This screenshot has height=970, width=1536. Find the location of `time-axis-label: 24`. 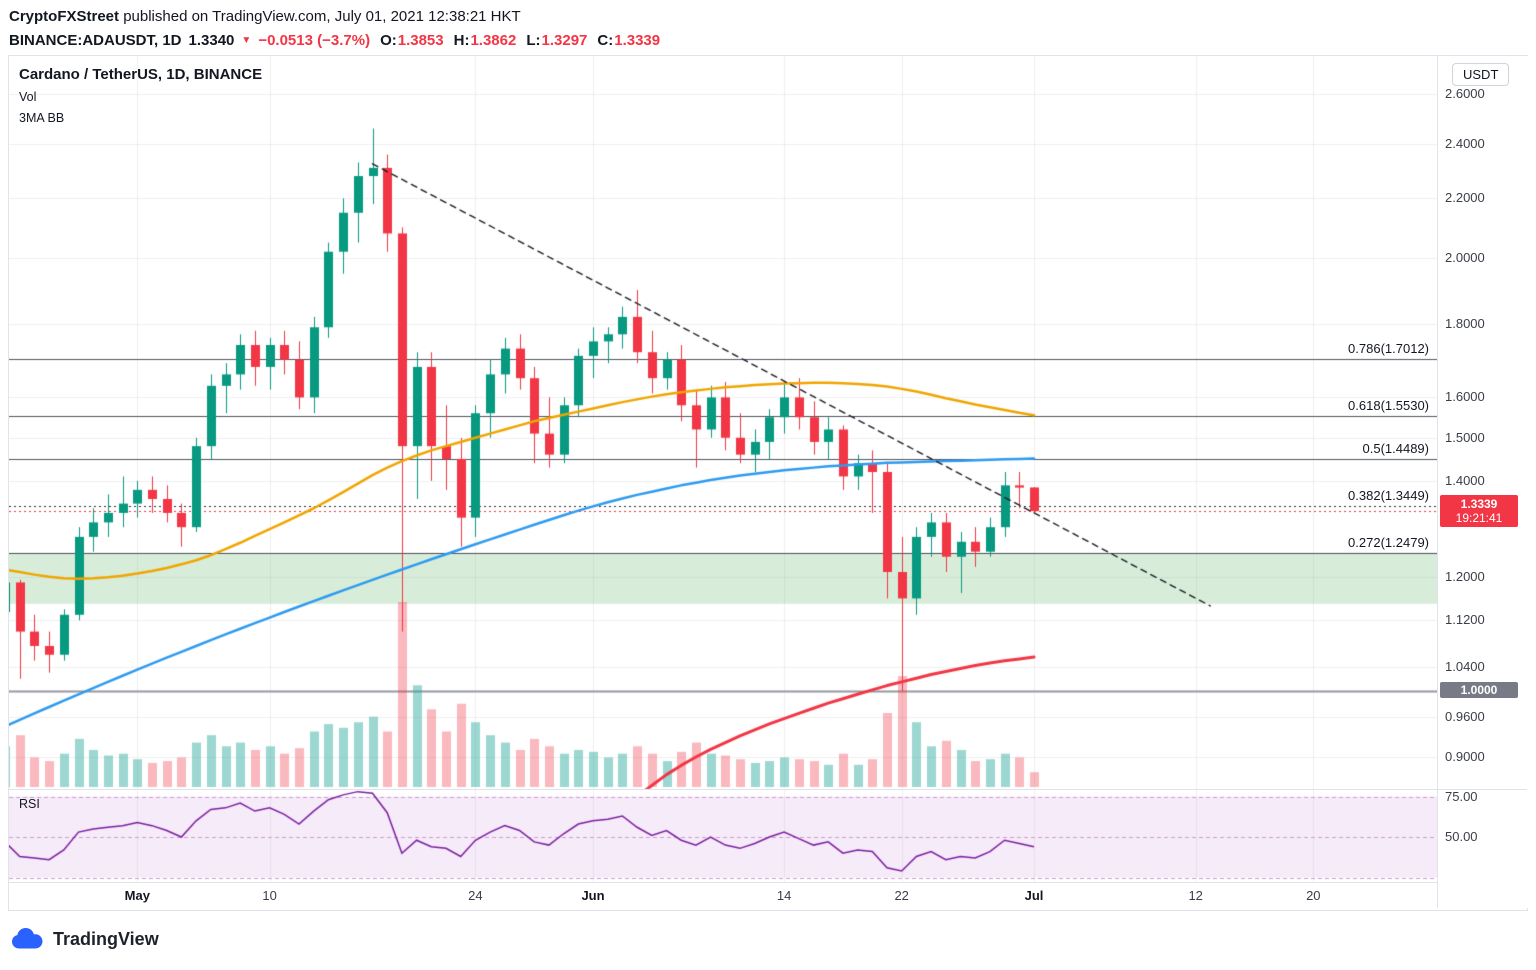

time-axis-label: 24 is located at coordinates (475, 895).